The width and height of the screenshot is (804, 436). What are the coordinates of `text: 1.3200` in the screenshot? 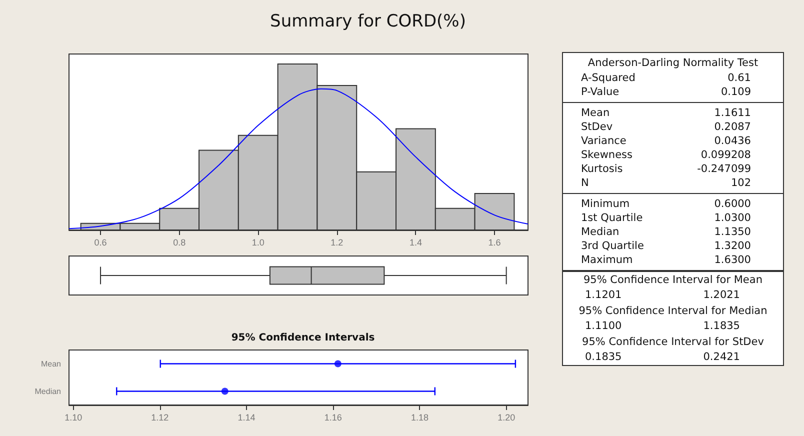 It's located at (732, 246).